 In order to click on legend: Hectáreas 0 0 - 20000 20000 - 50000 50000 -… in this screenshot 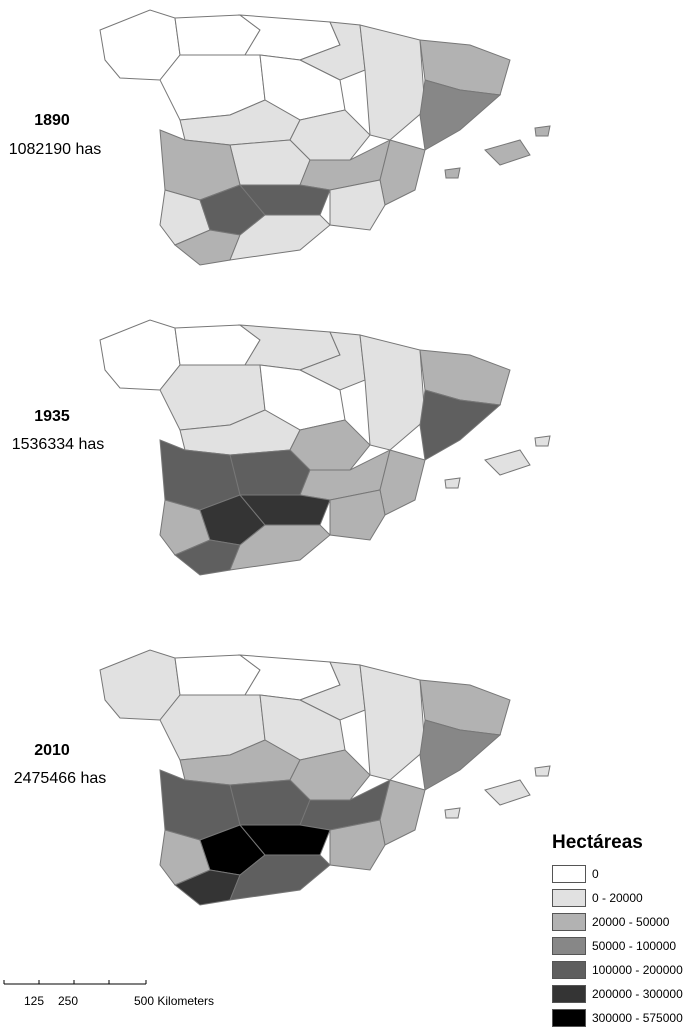, I will do `click(625, 931)`.